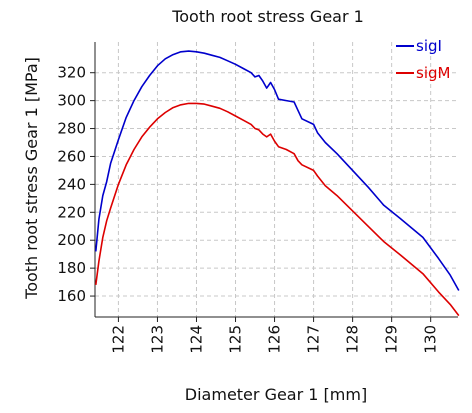  What do you see at coordinates (71, 296) in the screenshot?
I see `y-tick-label: 160` at bounding box center [71, 296].